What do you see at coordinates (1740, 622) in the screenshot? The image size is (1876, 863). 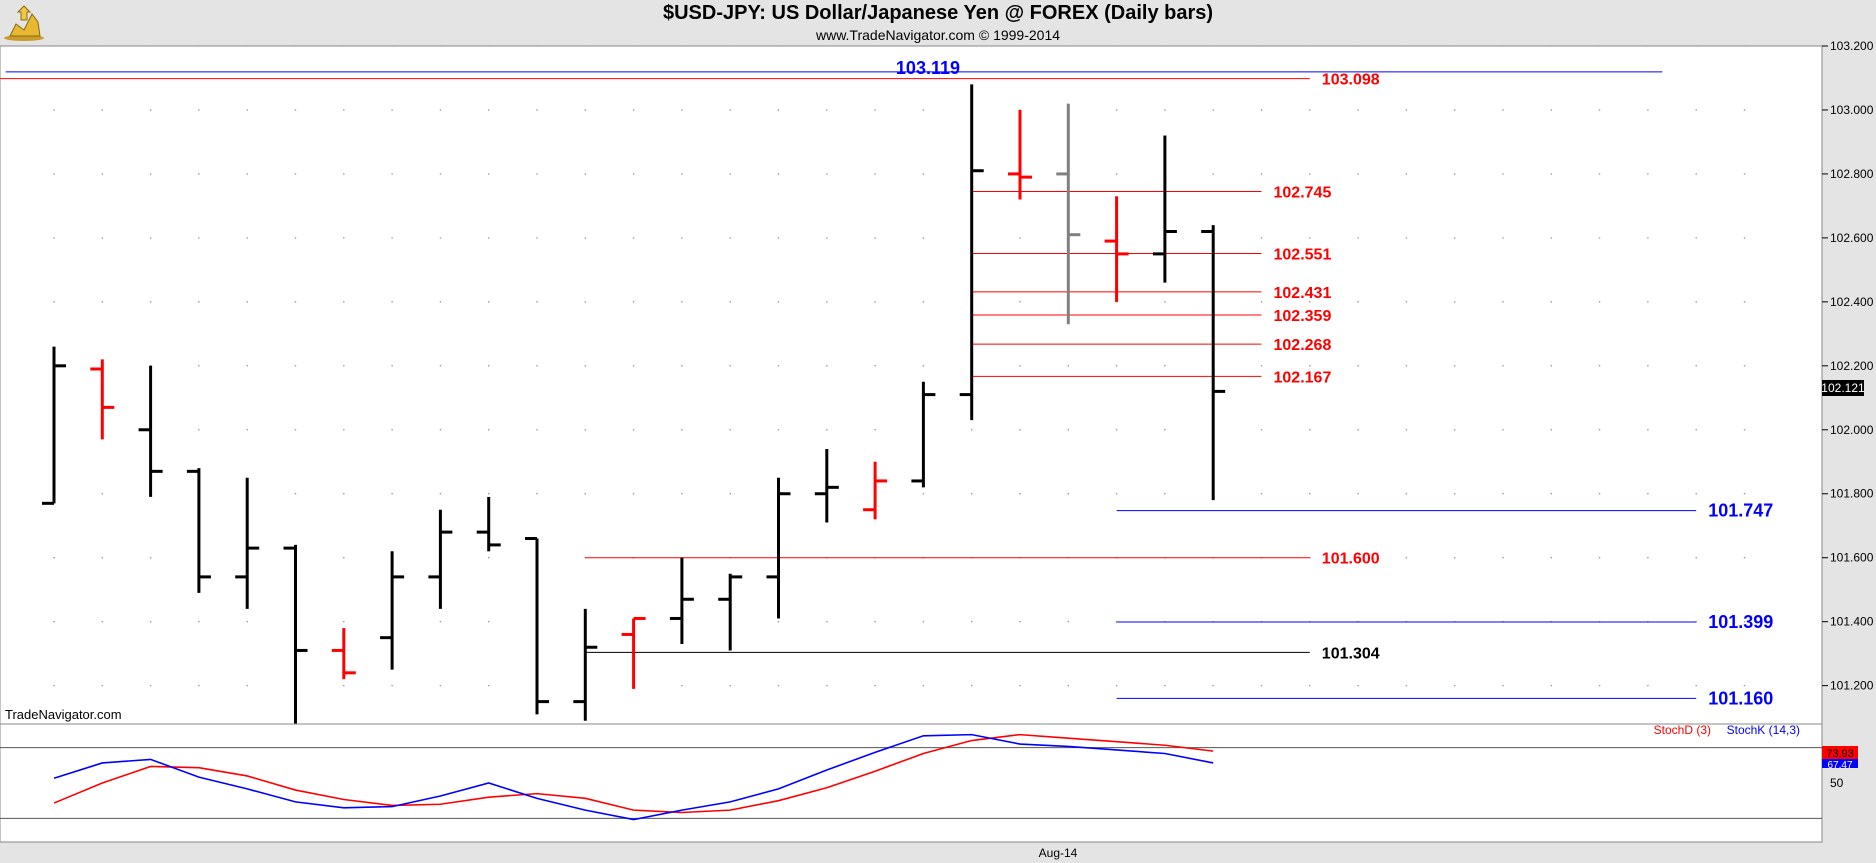 I see `level-label: 101.399` at bounding box center [1740, 622].